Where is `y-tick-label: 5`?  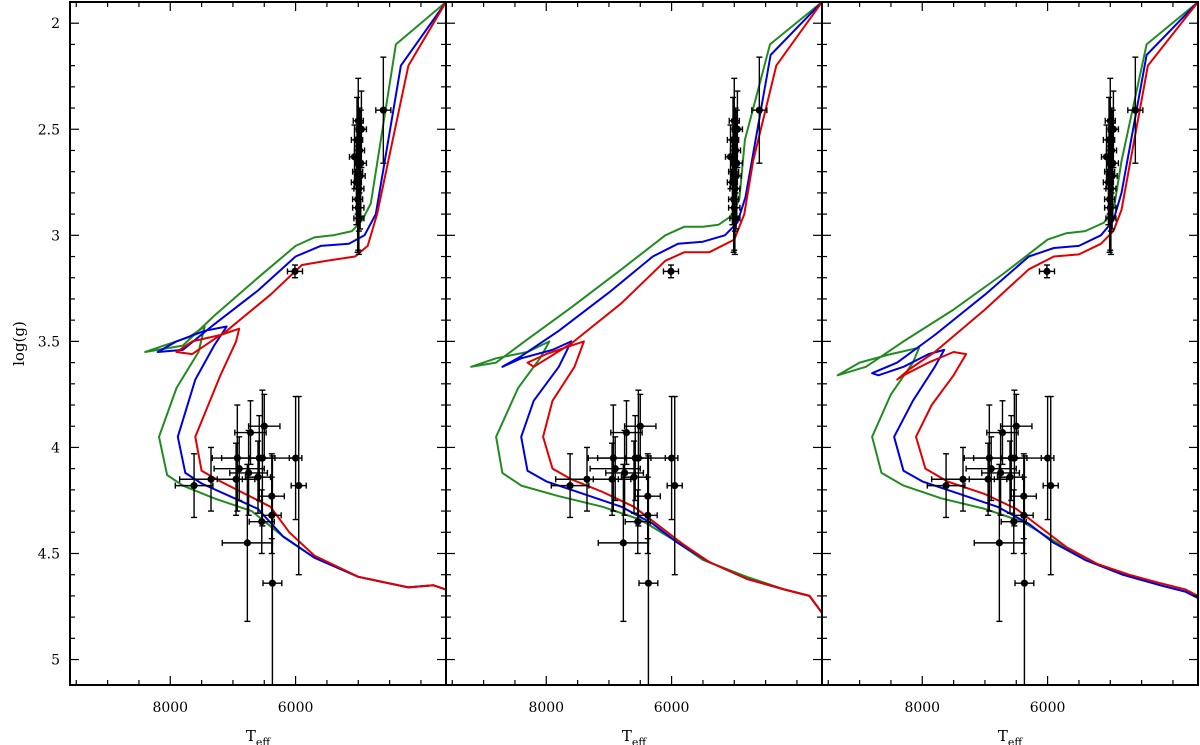 y-tick-label: 5 is located at coordinates (55, 661).